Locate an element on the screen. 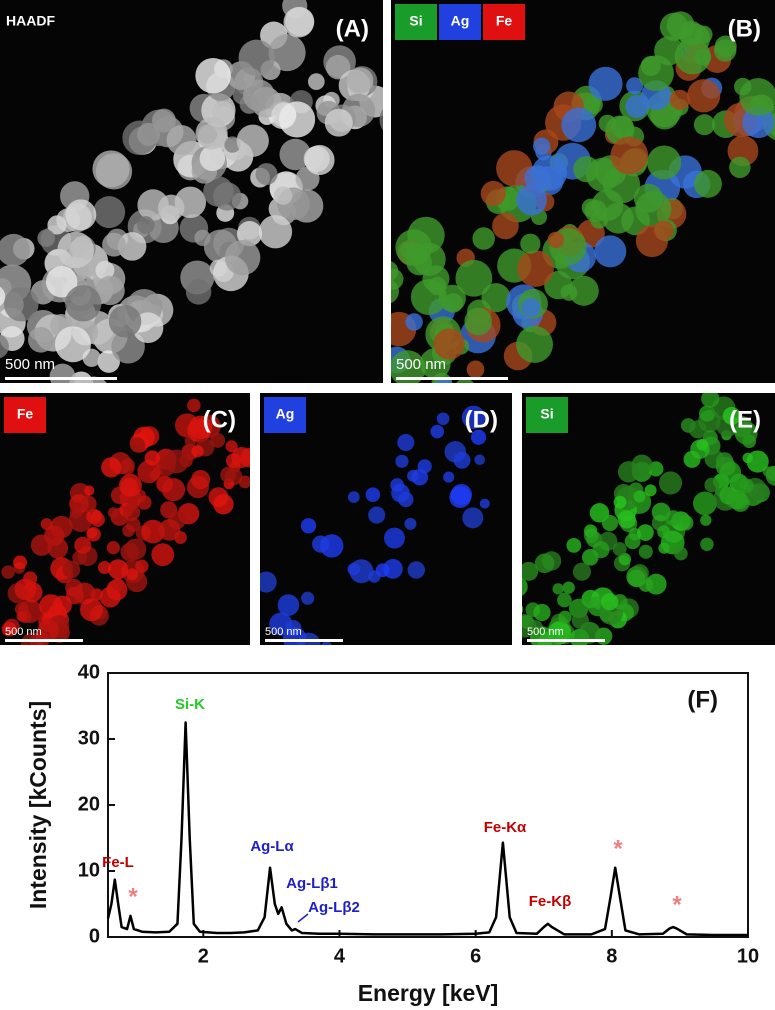 Image resolution: width=775 pixels, height=1010 pixels. tag-label: Ag is located at coordinates (460, 21).